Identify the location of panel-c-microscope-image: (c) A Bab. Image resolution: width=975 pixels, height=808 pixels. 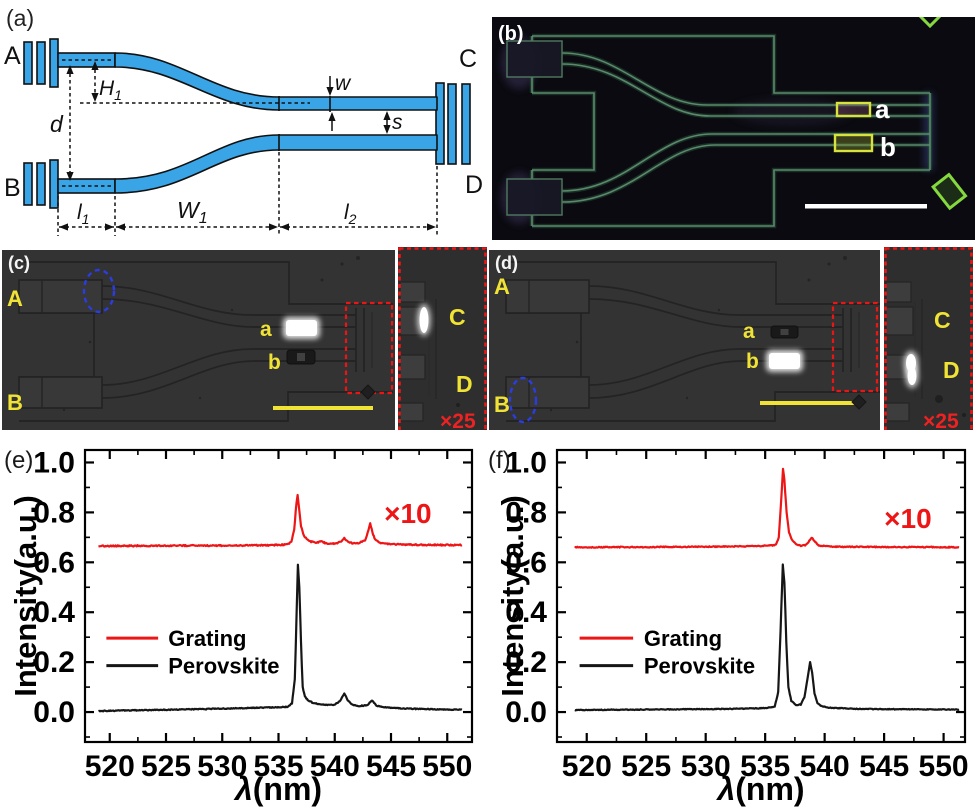
(198, 341).